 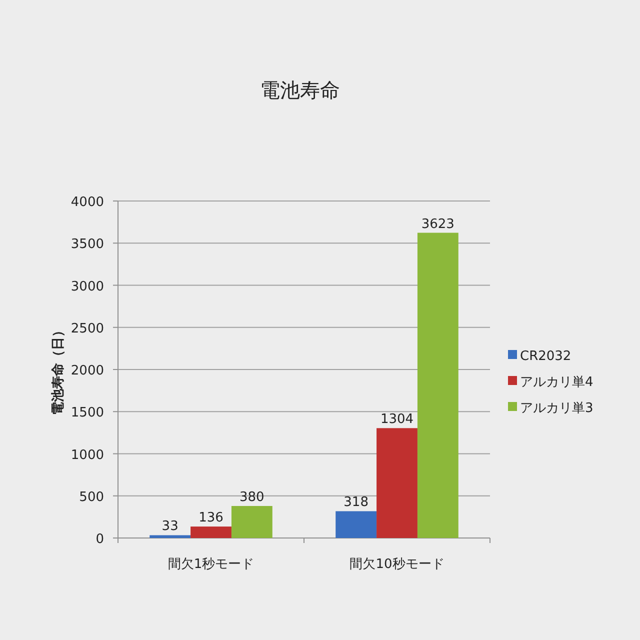 What do you see at coordinates (557, 408) in the screenshot?
I see `legend-label: アルカリ単3` at bounding box center [557, 408].